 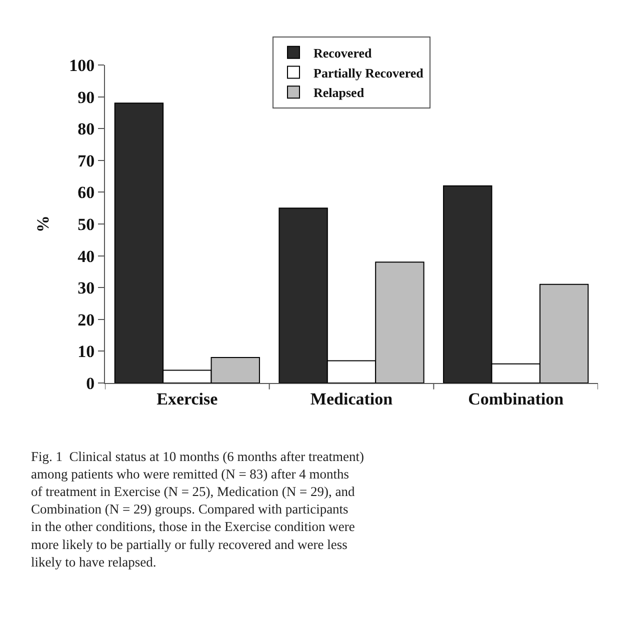 What do you see at coordinates (82, 65) in the screenshot?
I see `y-tick-label: 100` at bounding box center [82, 65].